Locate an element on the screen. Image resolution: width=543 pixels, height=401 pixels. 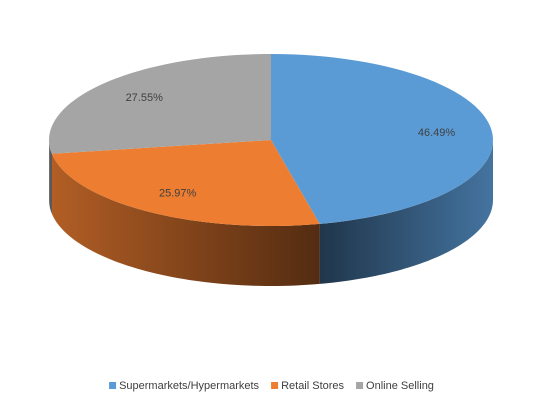
data-label: 46.49% is located at coordinates (437, 133).